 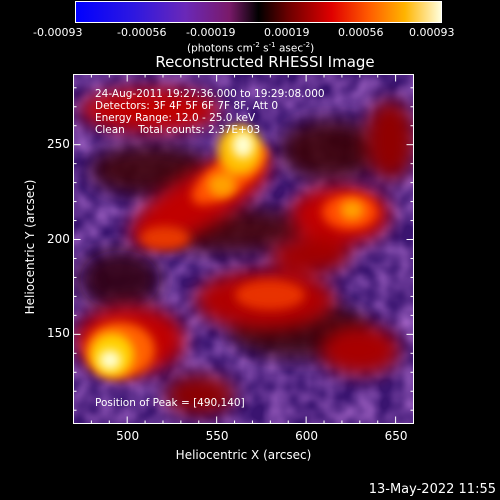 What do you see at coordinates (432, 489) in the screenshot?
I see `timestamp: 13-May-2022 11:55` at bounding box center [432, 489].